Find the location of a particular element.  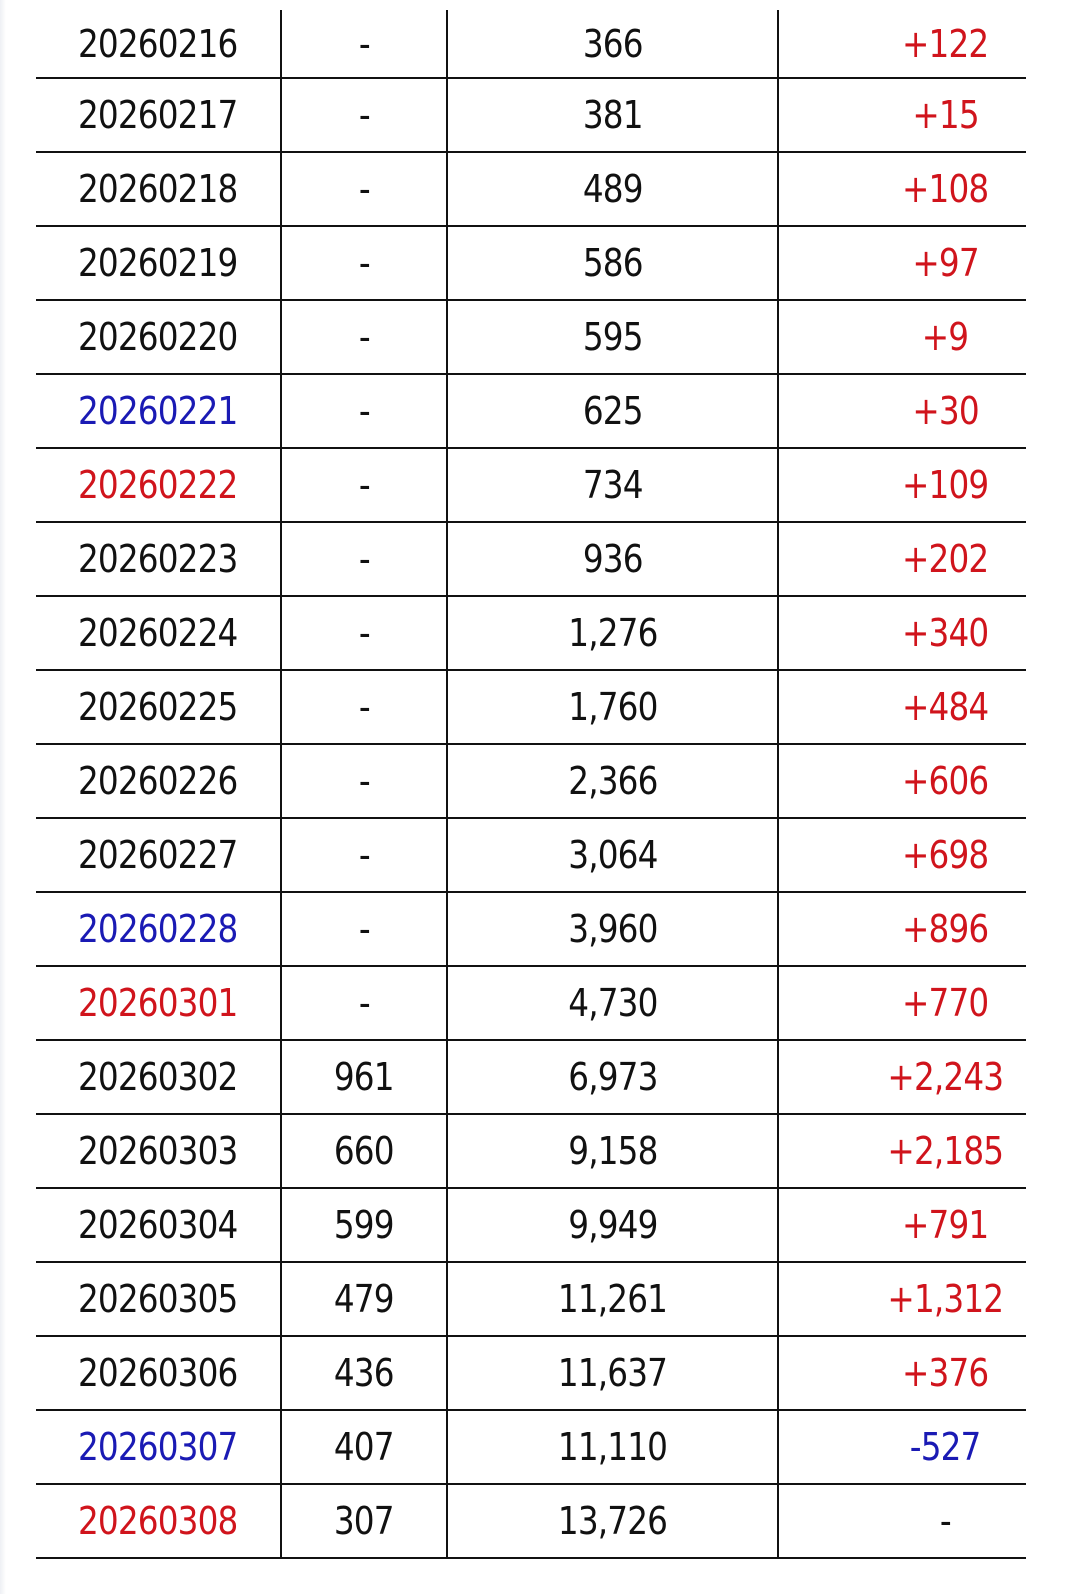

date-cell: 20260220 is located at coordinates (159, 337).